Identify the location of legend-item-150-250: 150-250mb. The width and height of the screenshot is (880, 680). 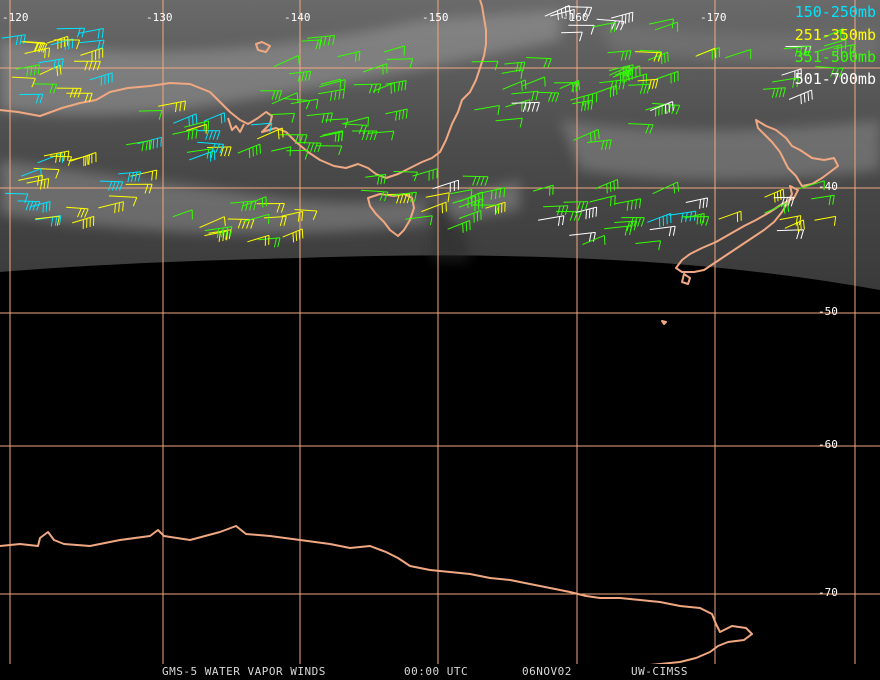
(835, 12).